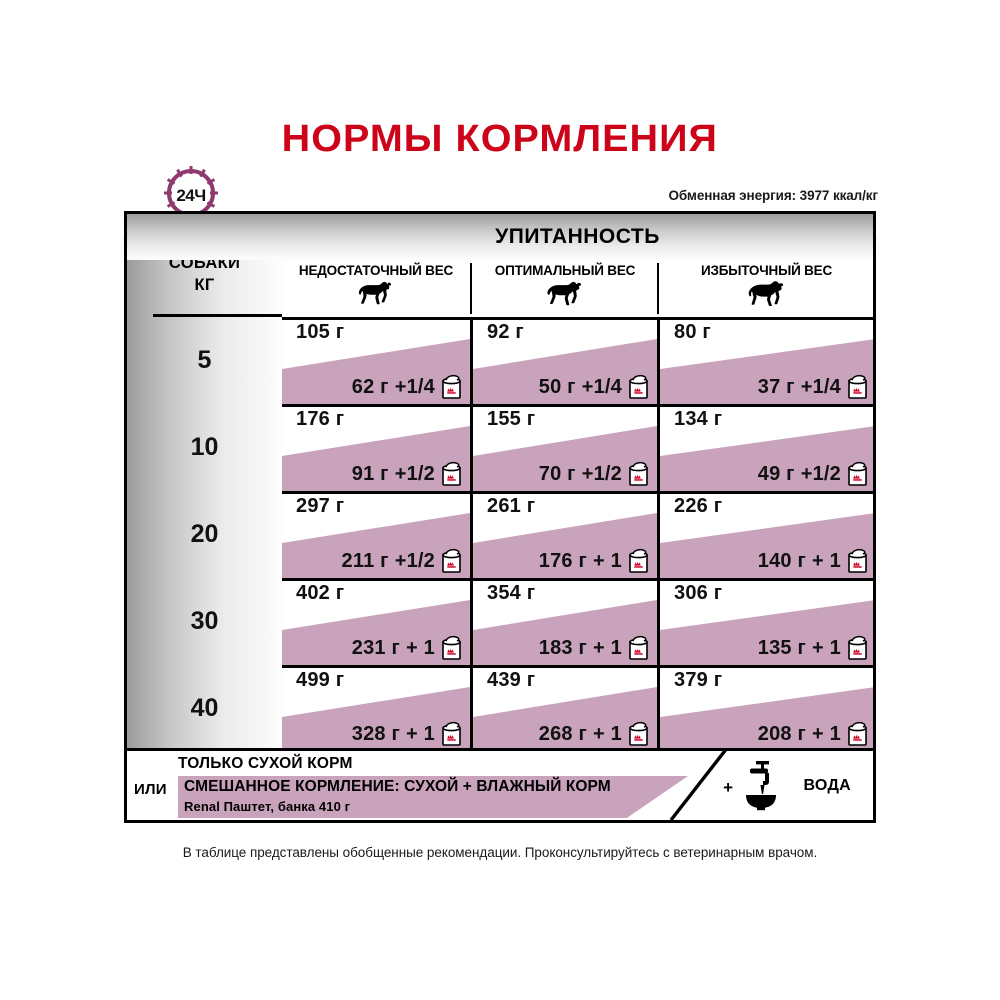  Describe the element at coordinates (500, 139) in the screenshot. I see `page-title: НОРМЫ КОРМЛЕНИЯ` at that location.